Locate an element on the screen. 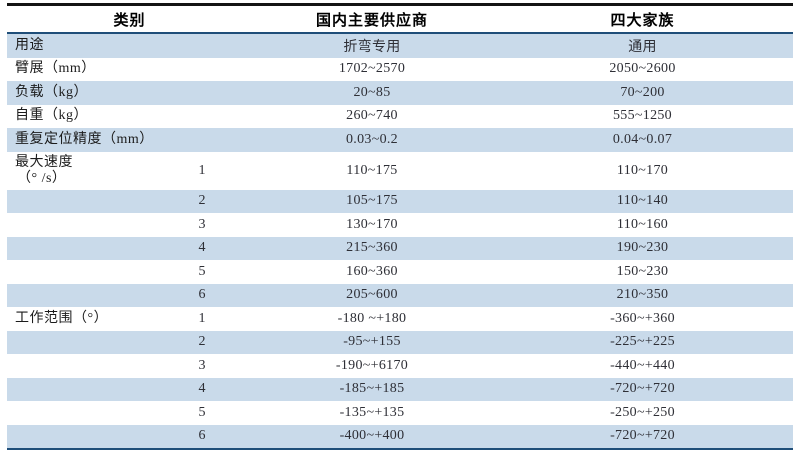 Image resolution: width=800 pixels, height=457 pixels. top-rule is located at coordinates (400, 4).